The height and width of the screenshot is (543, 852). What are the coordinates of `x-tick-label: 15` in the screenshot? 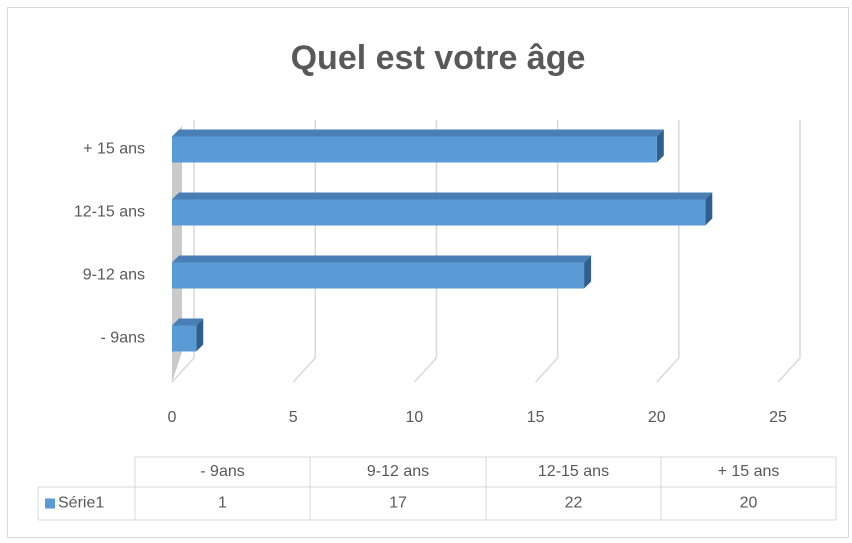 It's located at (536, 417).